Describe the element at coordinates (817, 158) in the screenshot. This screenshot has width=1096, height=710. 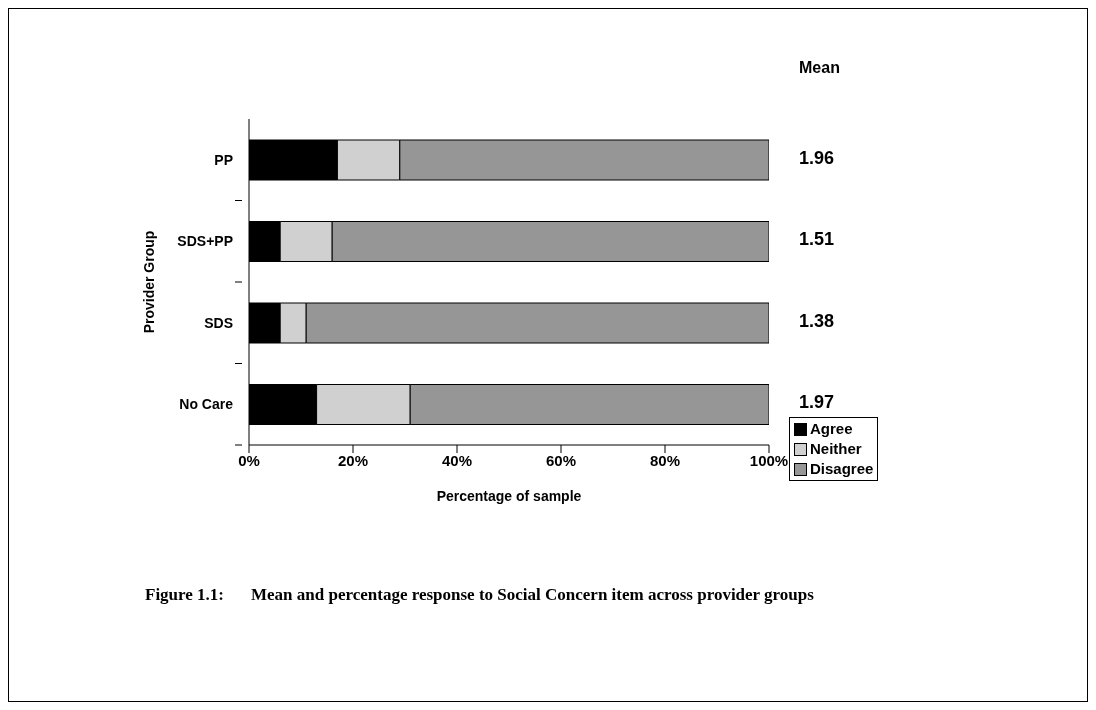
I see `text: 1.96` at that location.